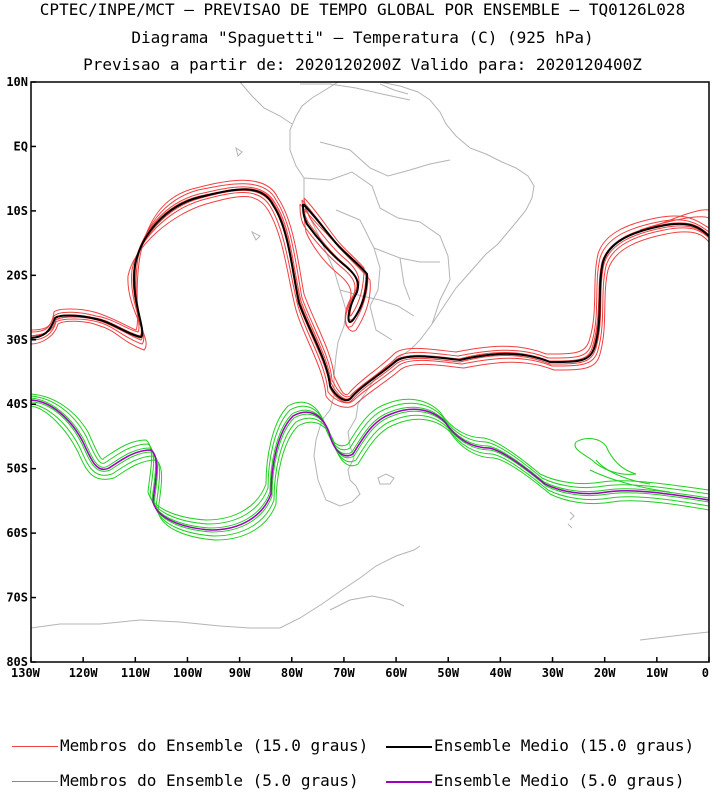 This screenshot has width=725, height=792. I want to click on lon-tick-label: 70W, so click(344, 673).